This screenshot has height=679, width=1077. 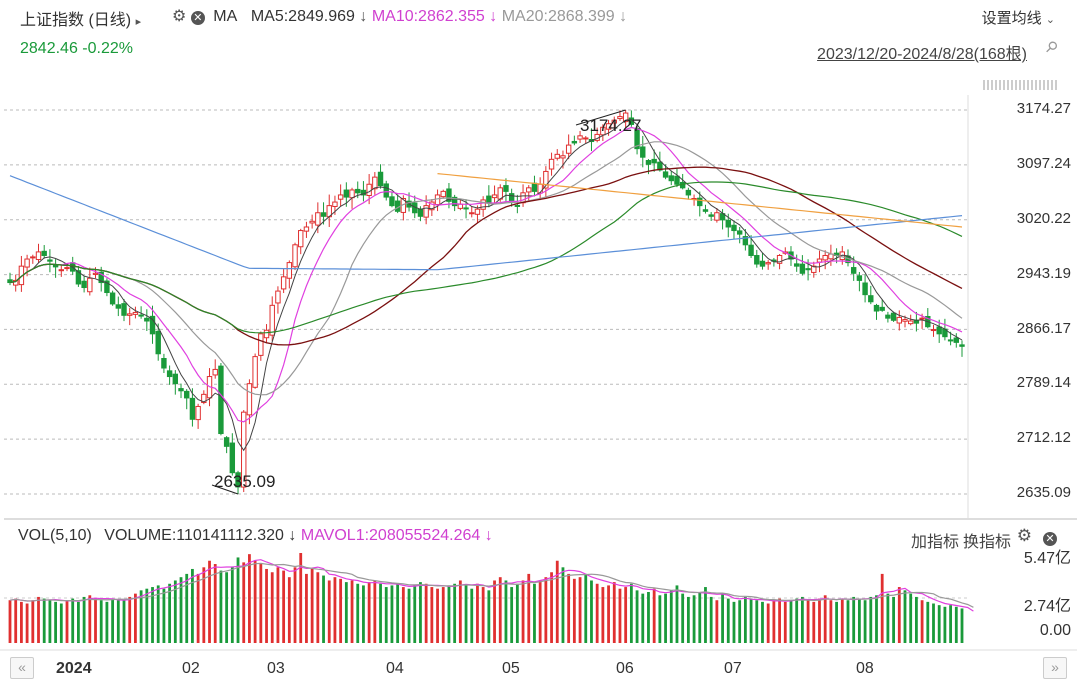 What do you see at coordinates (179, 16) in the screenshot?
I see `gear-icon: ⚙` at bounding box center [179, 16].